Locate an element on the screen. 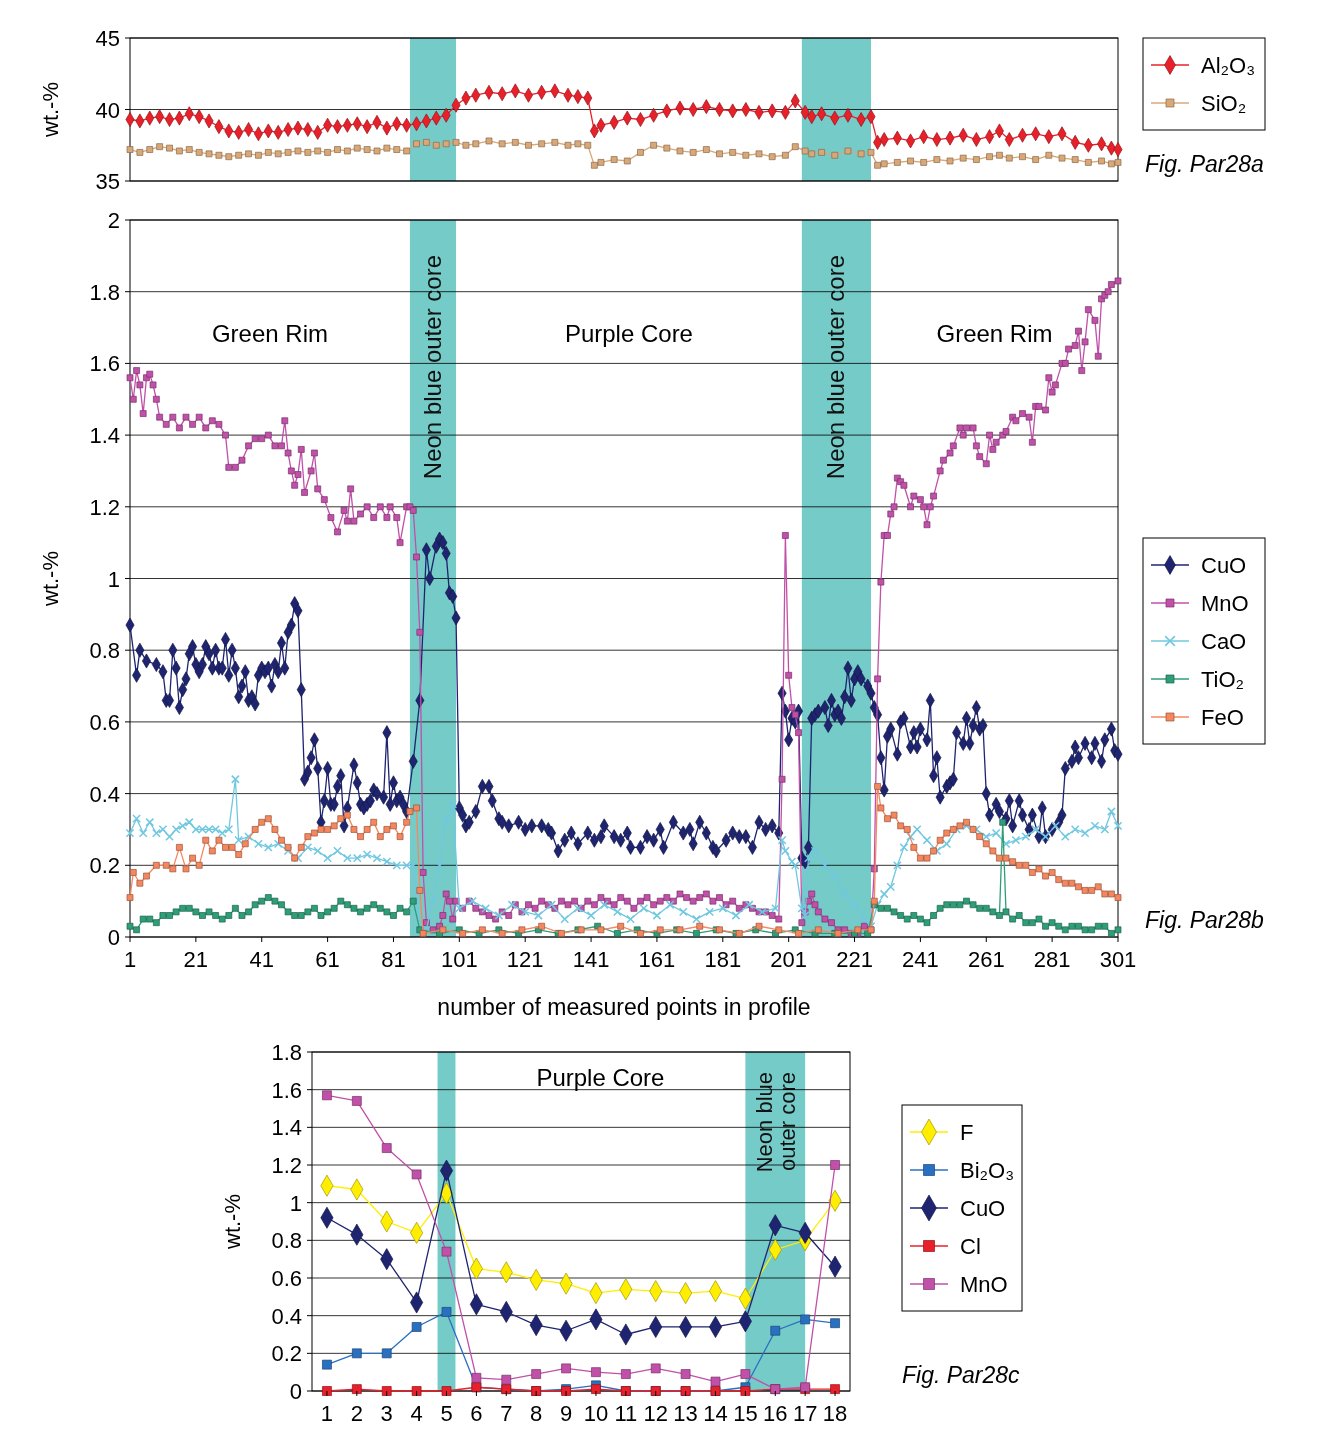 Image resolution: width=1325 pixels, height=1437 pixels. legend-label: TiO₂ is located at coordinates (1223, 679).